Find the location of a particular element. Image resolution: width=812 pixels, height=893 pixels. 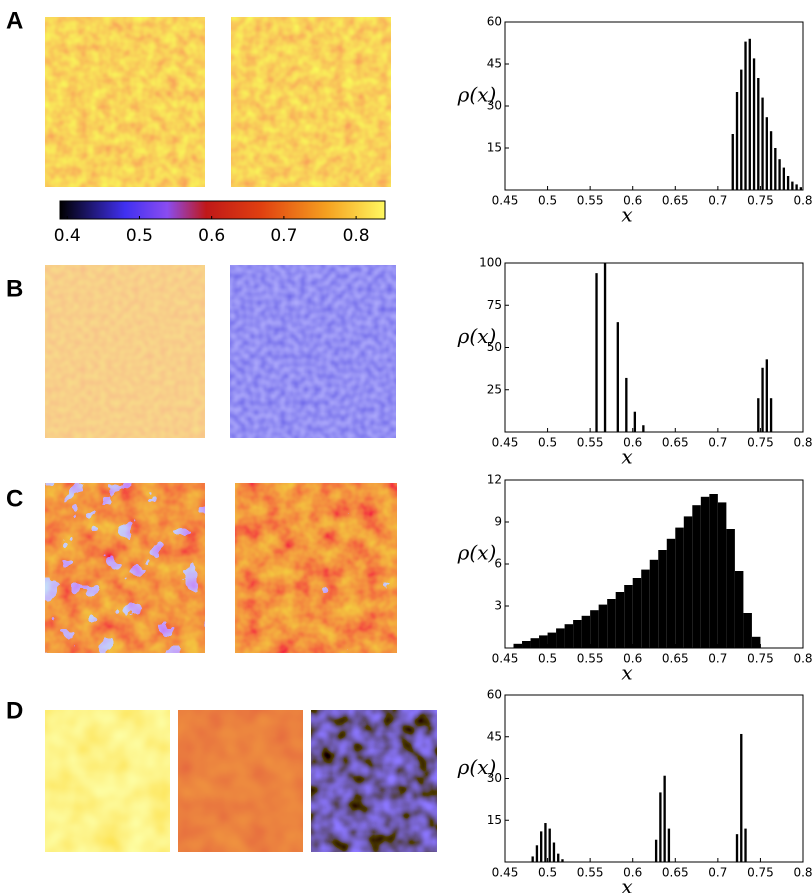

panel-label: B is located at coordinates (14, 288).